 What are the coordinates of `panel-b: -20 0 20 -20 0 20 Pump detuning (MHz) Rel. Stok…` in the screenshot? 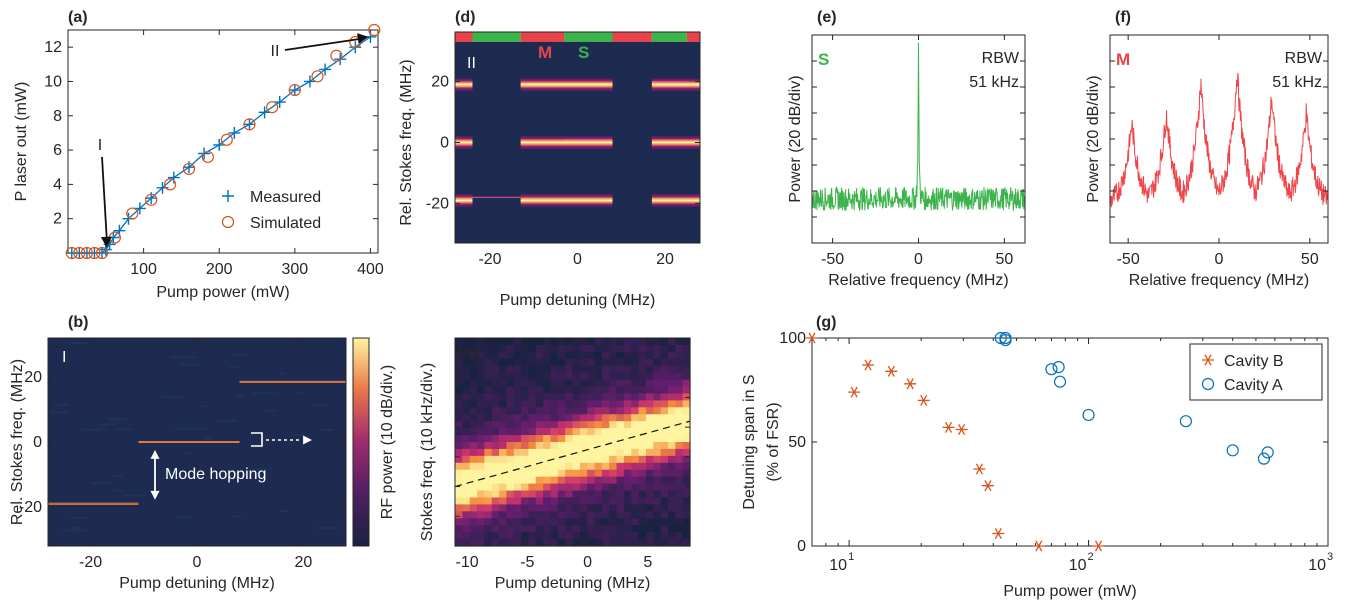 It's located at (202, 453).